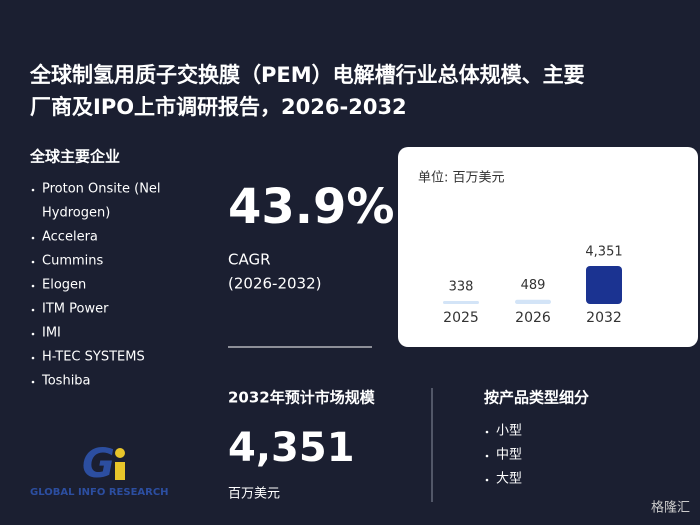 This screenshot has height=525, width=700. Describe the element at coordinates (75, 309) in the screenshot. I see `company: ITM Power` at that location.